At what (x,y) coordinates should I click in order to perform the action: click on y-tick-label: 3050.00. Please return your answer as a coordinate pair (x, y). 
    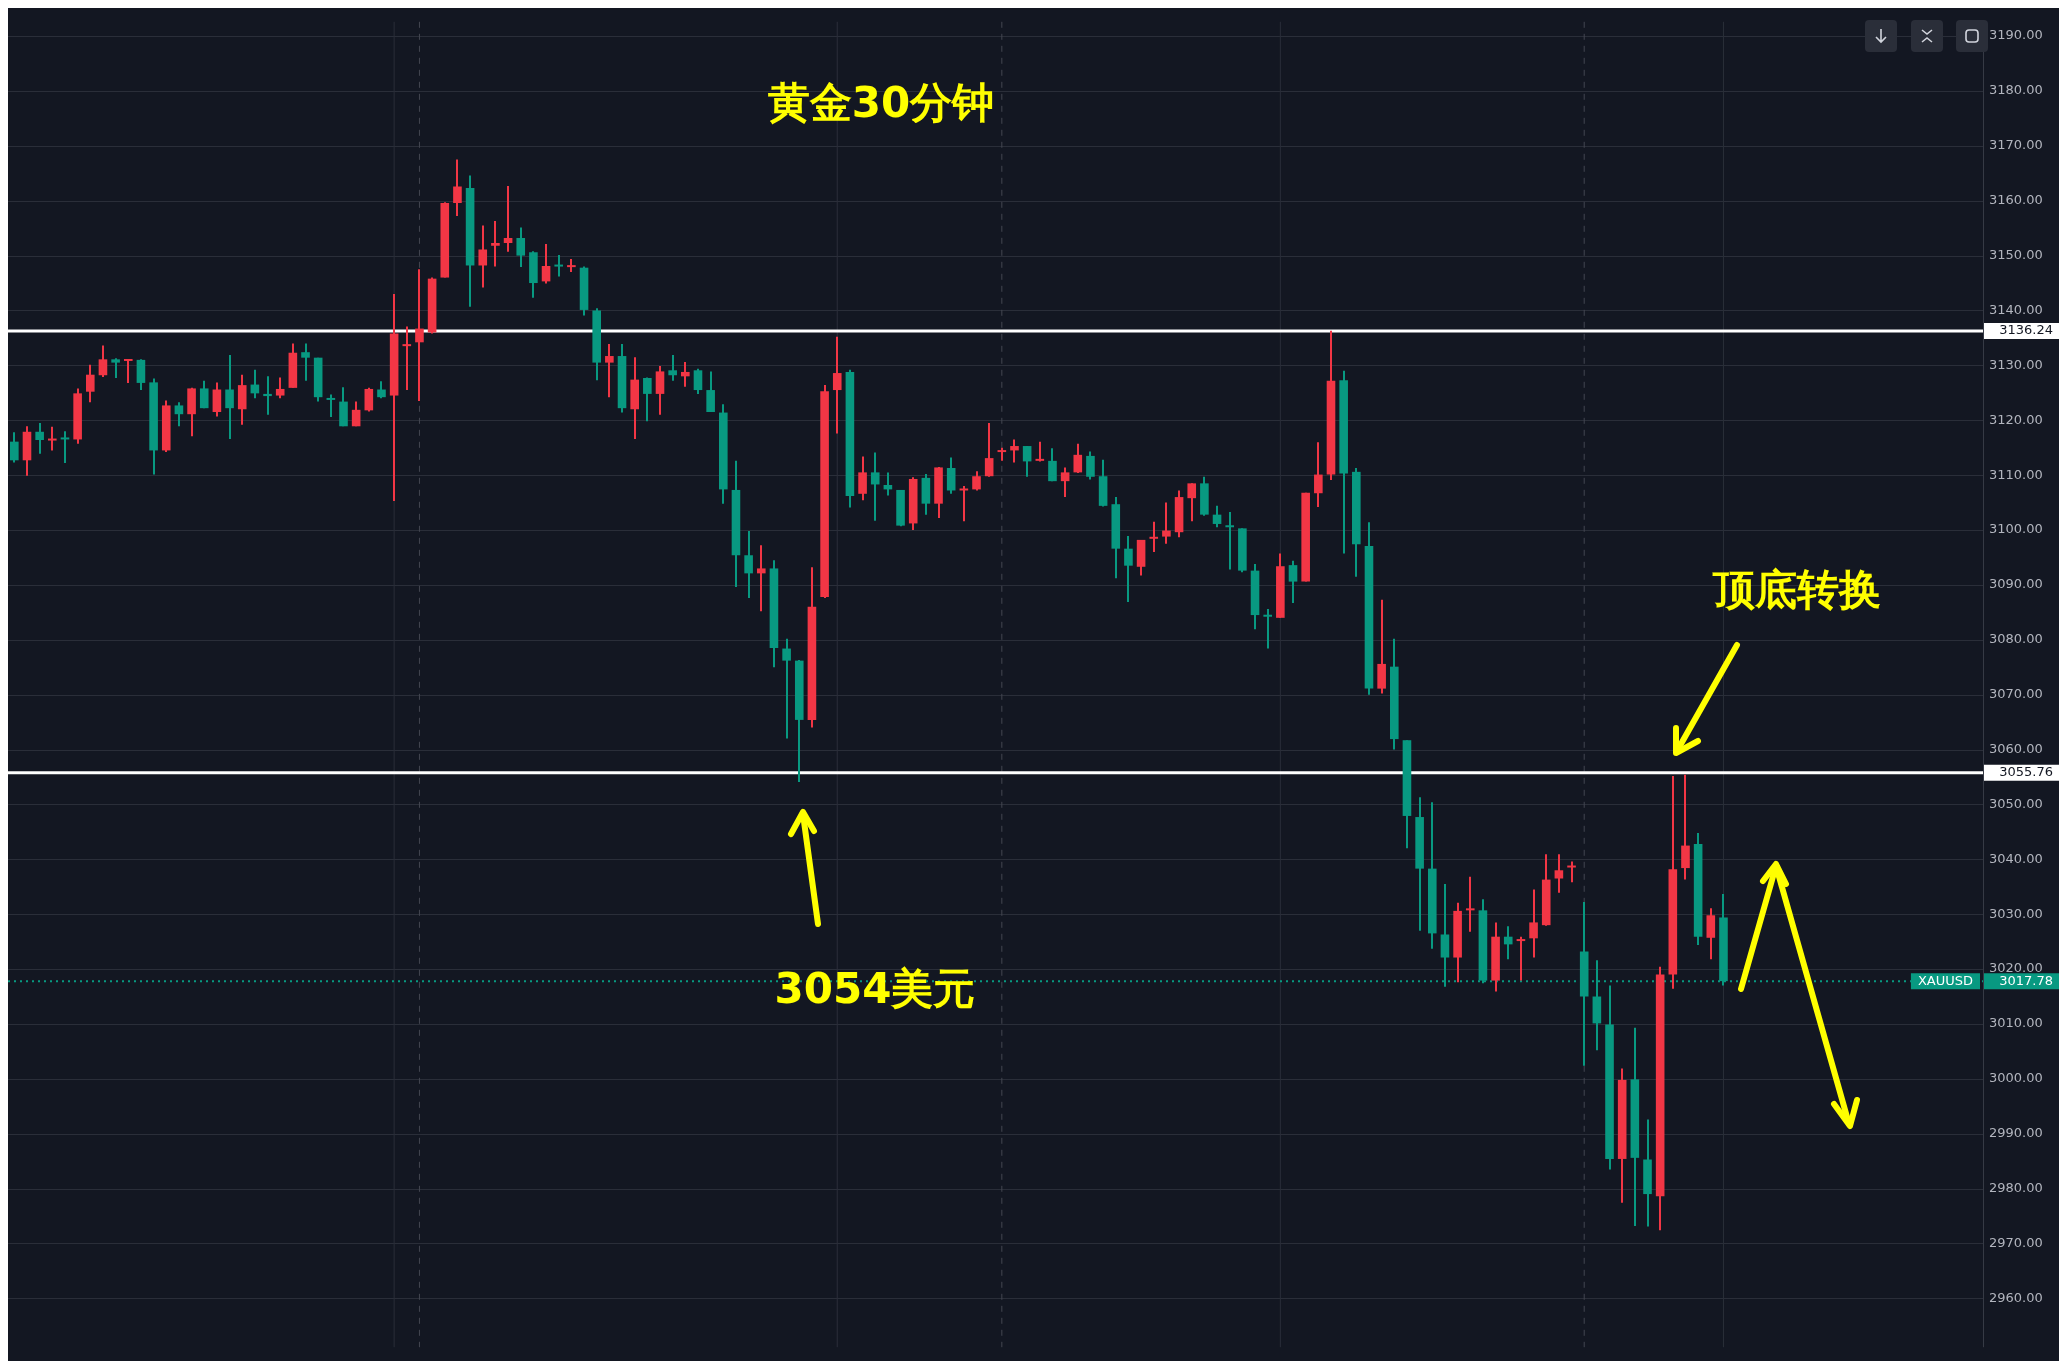
    Looking at the image, I should click on (2016, 803).